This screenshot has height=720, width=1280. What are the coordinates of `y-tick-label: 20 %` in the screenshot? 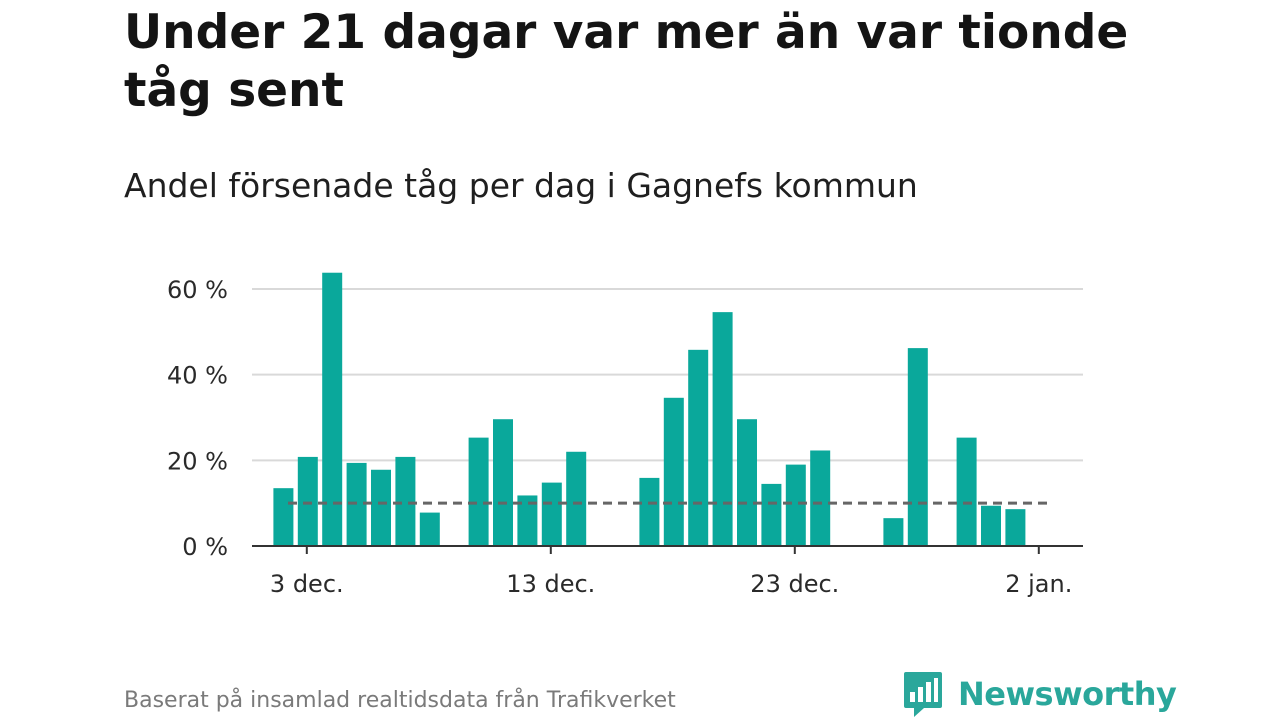 It's located at (197, 461).